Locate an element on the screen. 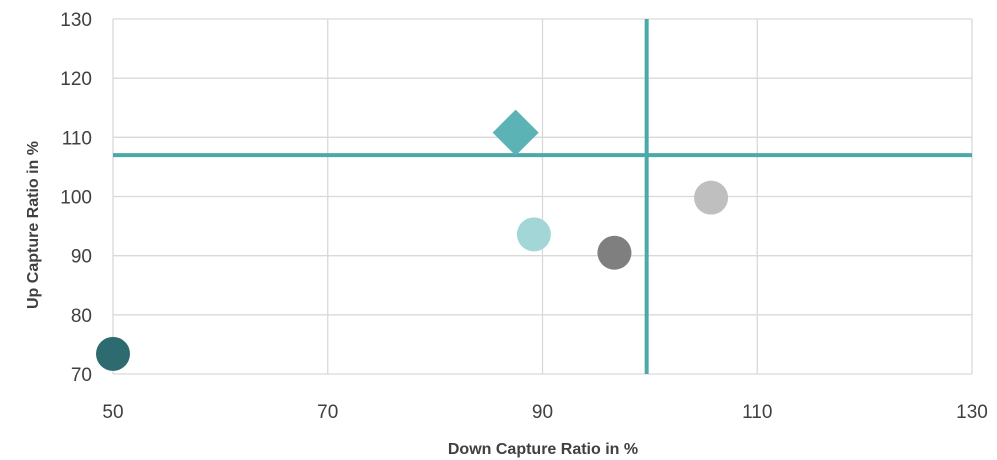  y-tick-label: 130 is located at coordinates (76, 20).